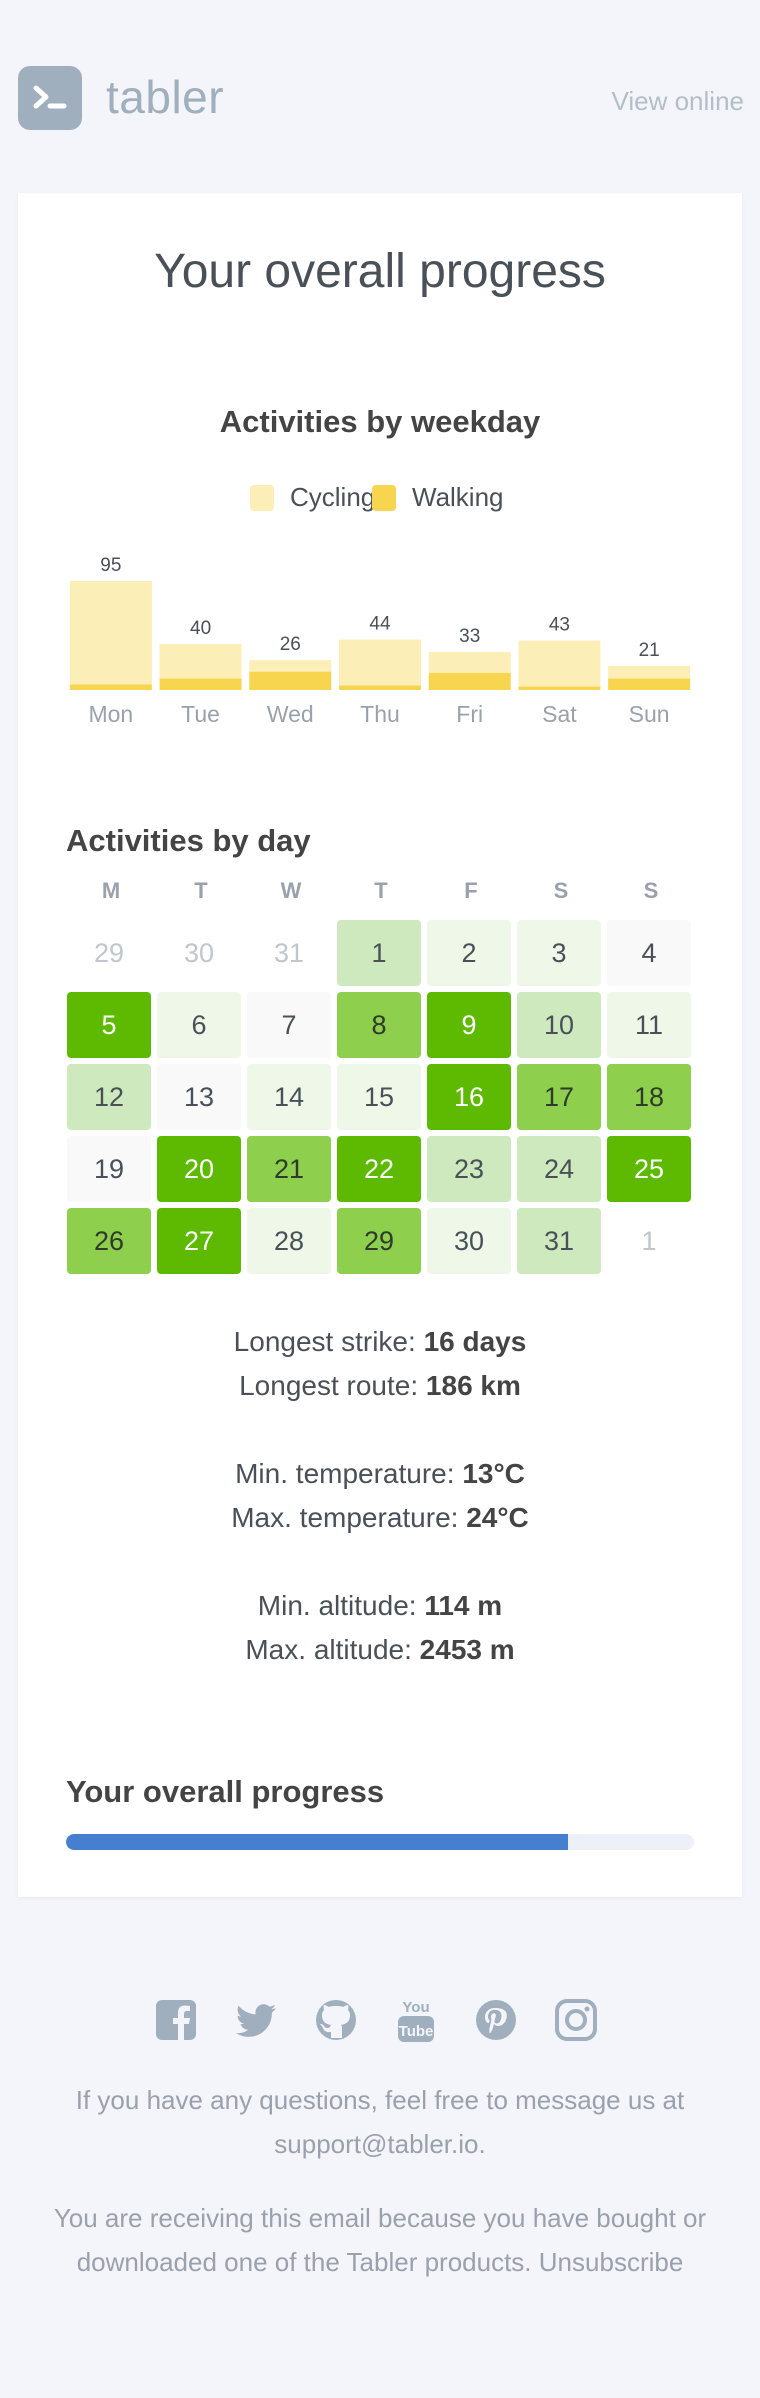 This screenshot has width=760, height=2398. I want to click on bar-cycling-sun, so click(649, 672).